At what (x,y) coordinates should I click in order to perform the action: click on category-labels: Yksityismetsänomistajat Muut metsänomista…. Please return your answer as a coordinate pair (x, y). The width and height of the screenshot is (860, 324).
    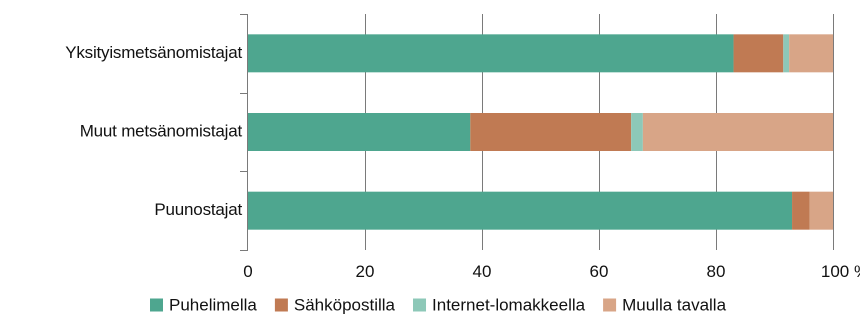
    Looking at the image, I should click on (153, 131).